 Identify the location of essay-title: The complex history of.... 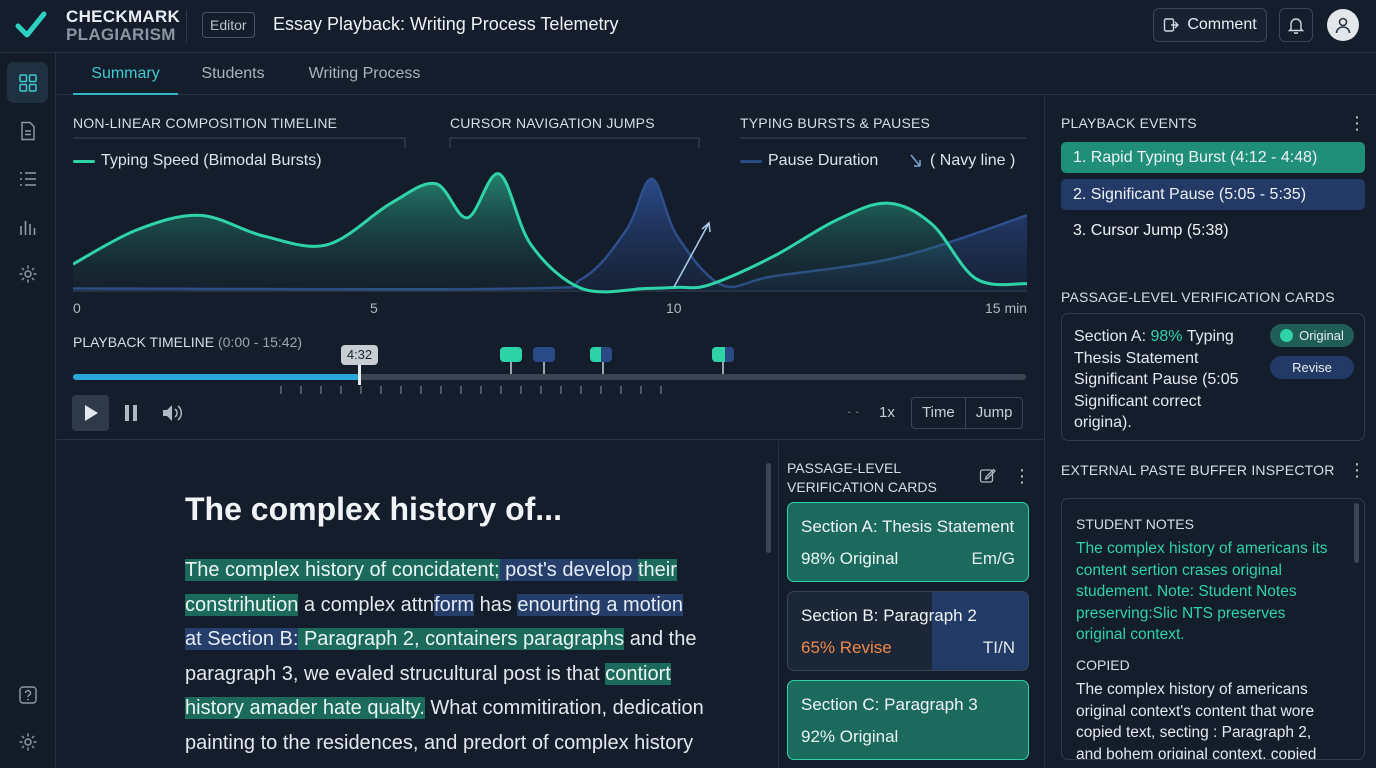
(373, 509).